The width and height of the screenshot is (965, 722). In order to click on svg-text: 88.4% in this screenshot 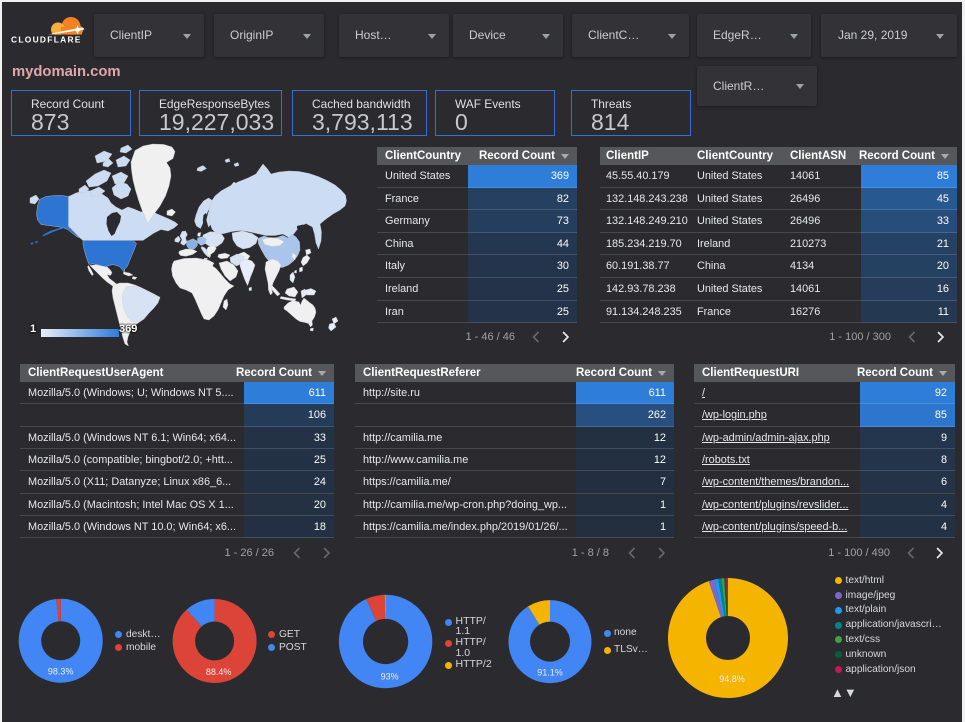, I will do `click(219, 672)`.